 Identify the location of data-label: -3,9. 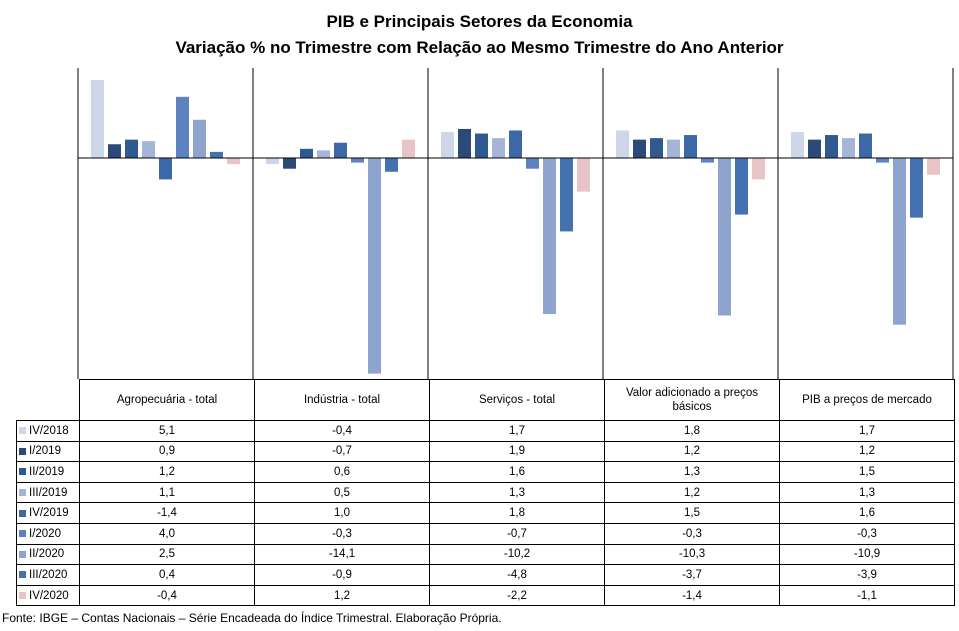
(867, 575).